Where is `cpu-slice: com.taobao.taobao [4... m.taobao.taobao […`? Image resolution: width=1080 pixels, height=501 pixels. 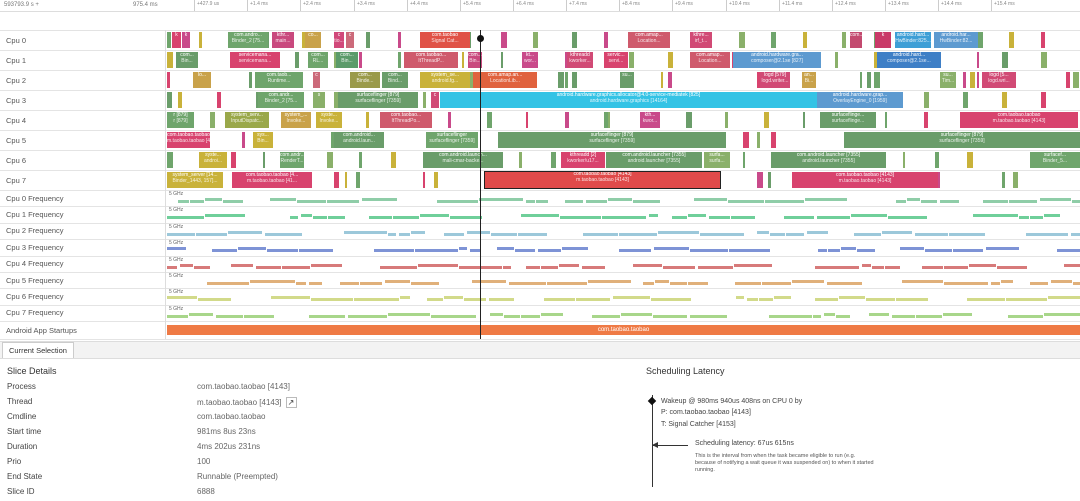 cpu-slice: com.taobao.taobao [4... m.taobao.taobao [… is located at coordinates (272, 180).